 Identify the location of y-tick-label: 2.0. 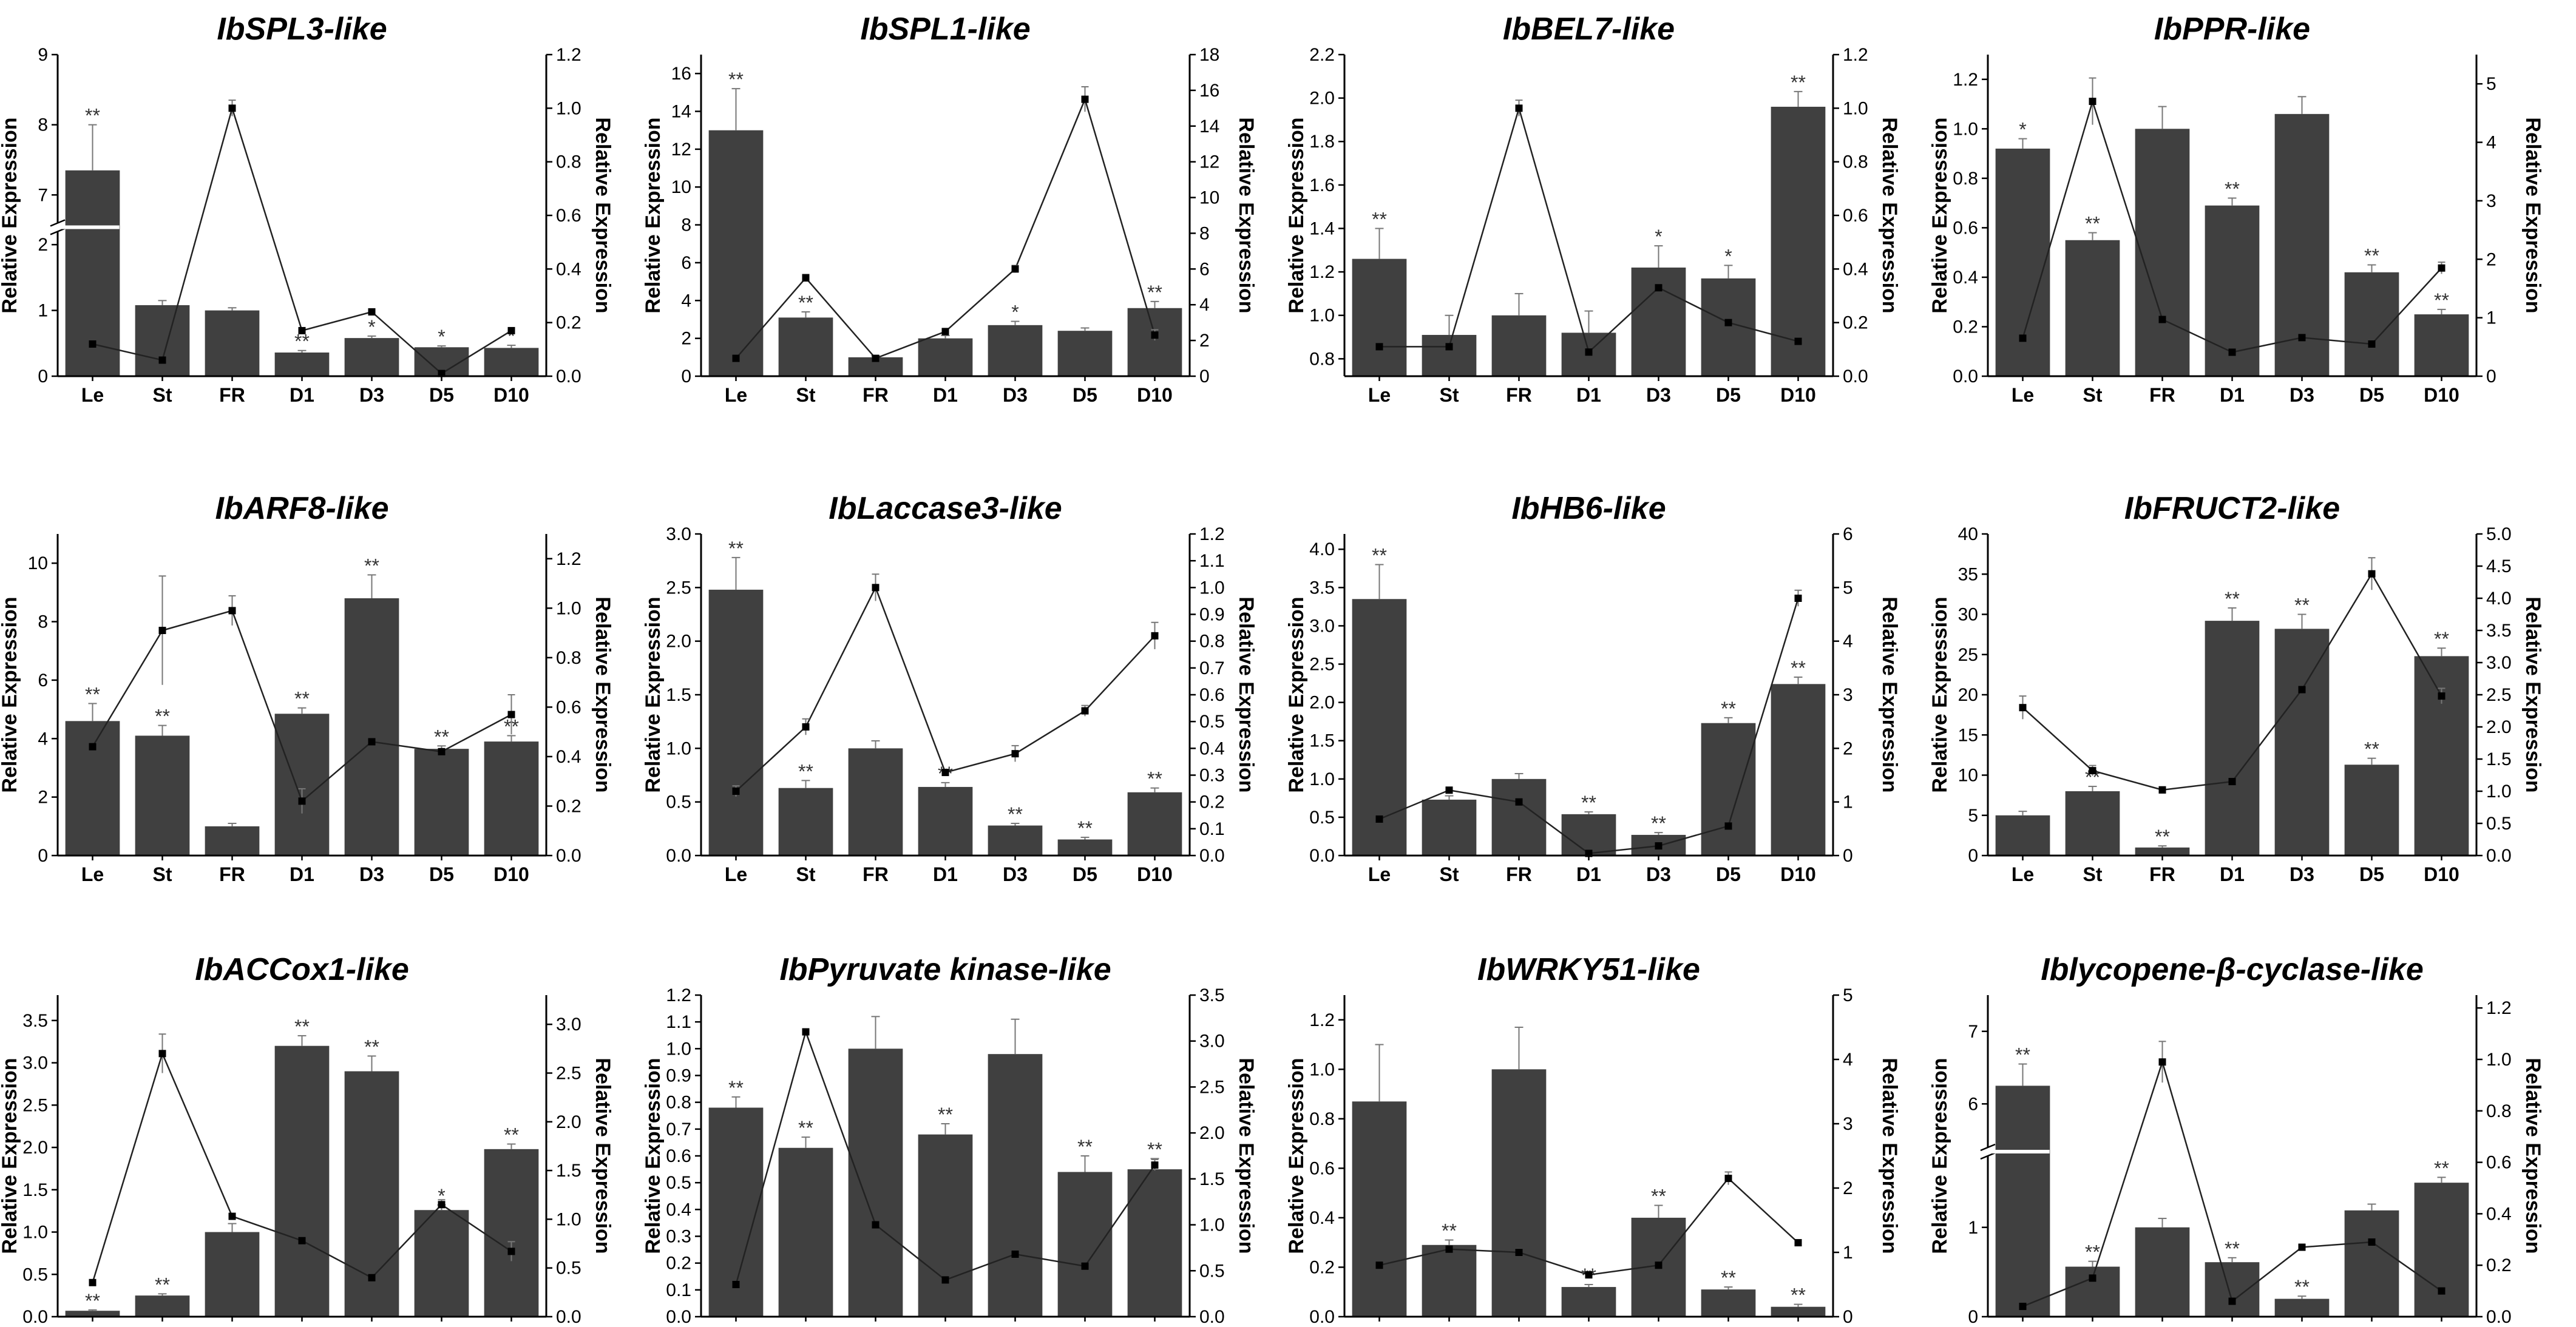
(1322, 703).